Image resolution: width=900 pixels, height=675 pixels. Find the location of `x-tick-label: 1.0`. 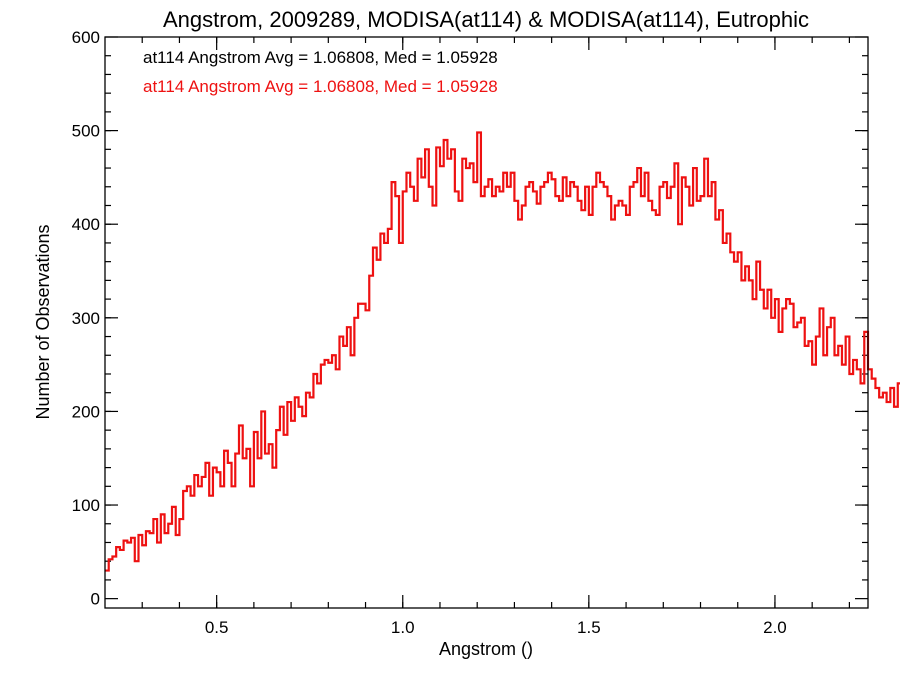

x-tick-label: 1.0 is located at coordinates (403, 627).